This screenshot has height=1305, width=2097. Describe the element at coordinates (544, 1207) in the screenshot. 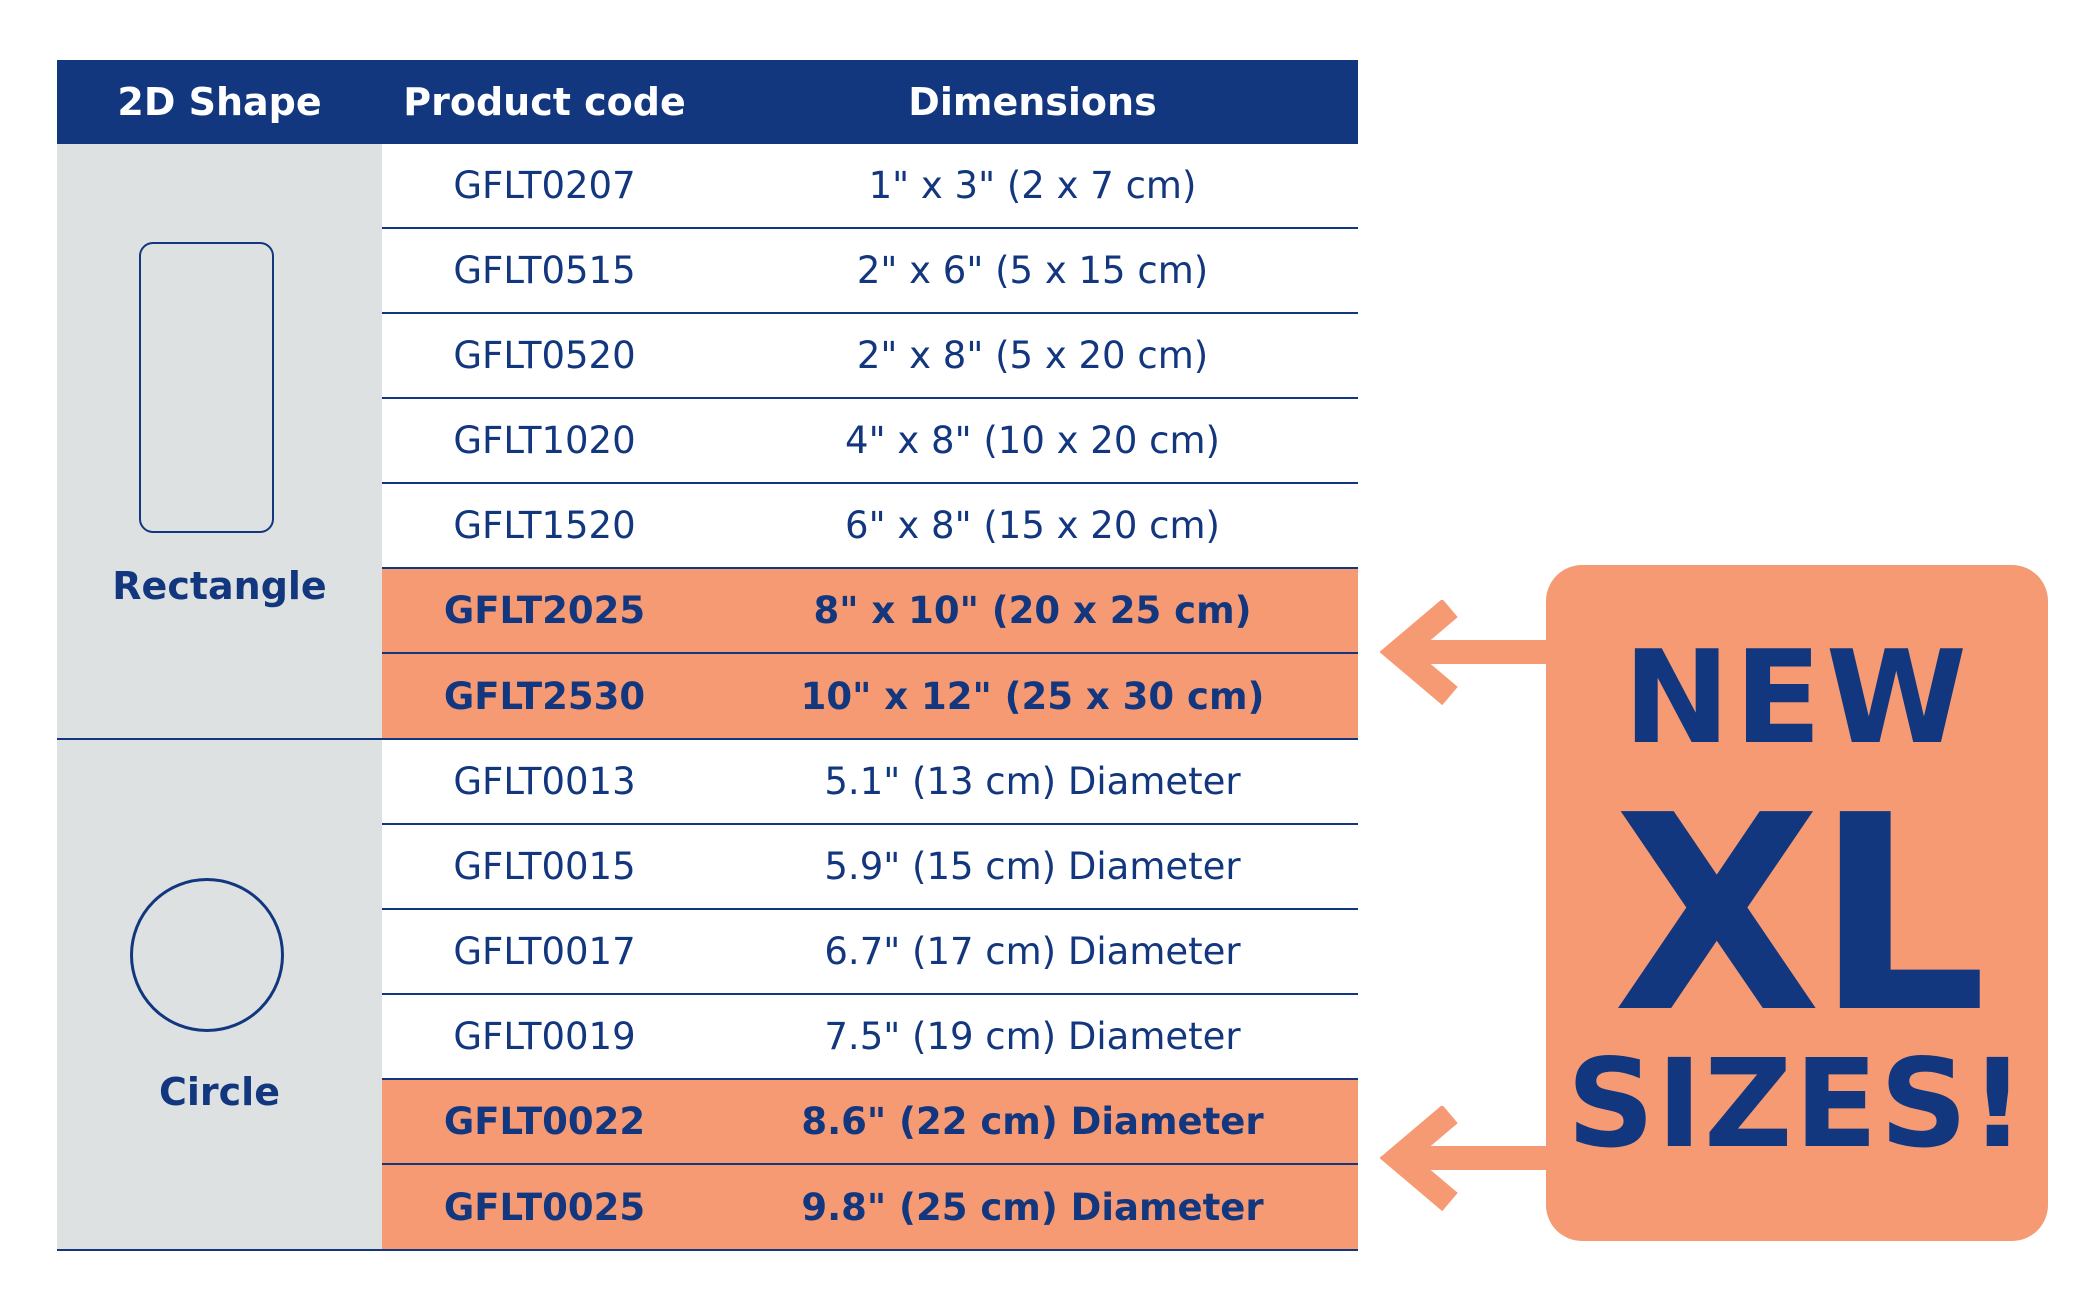

I see `product-code: GFLT0025` at that location.